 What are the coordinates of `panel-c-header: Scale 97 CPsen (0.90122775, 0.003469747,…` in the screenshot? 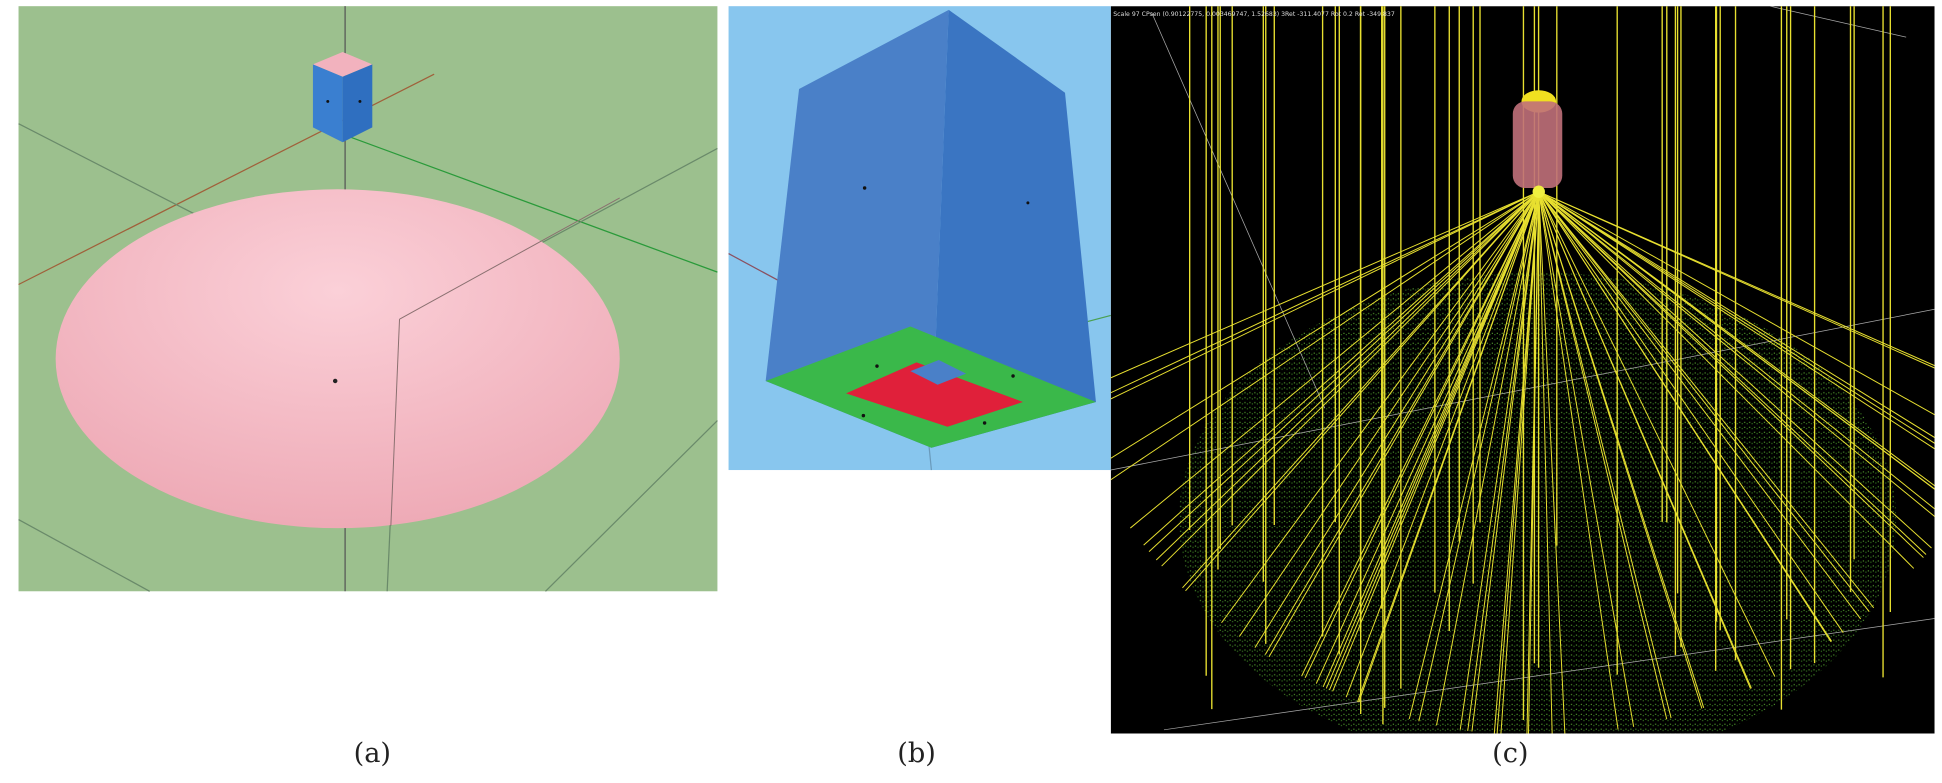 It's located at (1254, 14).